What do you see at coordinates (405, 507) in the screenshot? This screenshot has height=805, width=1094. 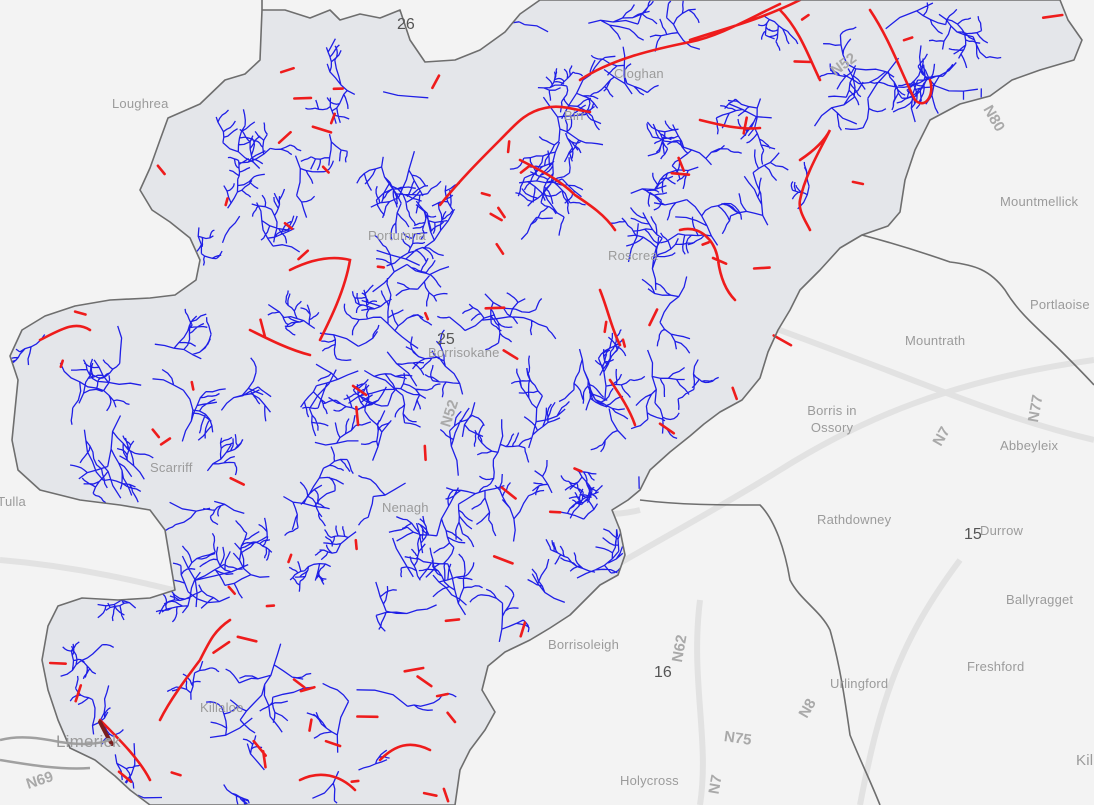 I see `town-label: Nenagh` at bounding box center [405, 507].